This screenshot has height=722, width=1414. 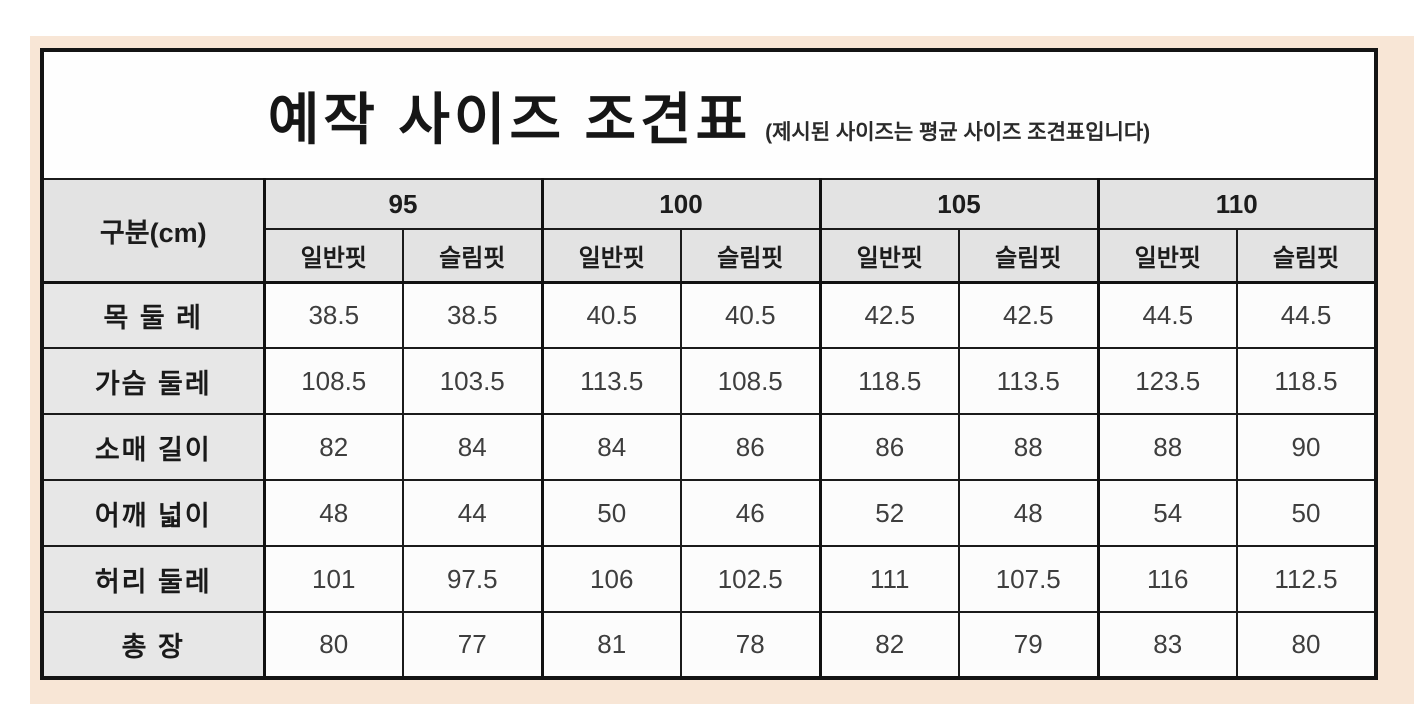 What do you see at coordinates (153, 447) in the screenshot?
I see `row-label: 소매 길이` at bounding box center [153, 447].